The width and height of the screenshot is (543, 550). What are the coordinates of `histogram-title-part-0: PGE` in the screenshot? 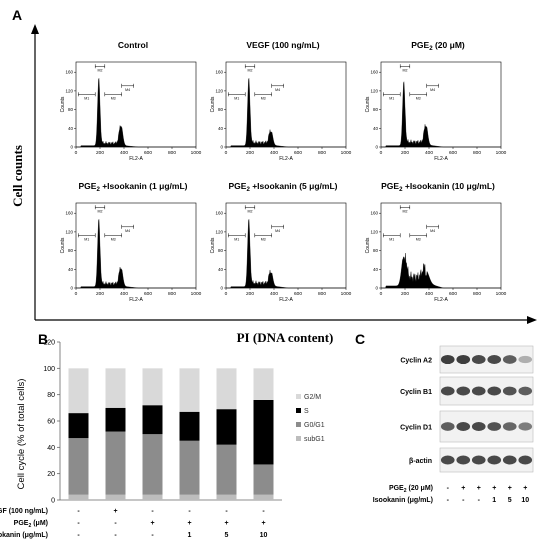 It's located at (238, 186).